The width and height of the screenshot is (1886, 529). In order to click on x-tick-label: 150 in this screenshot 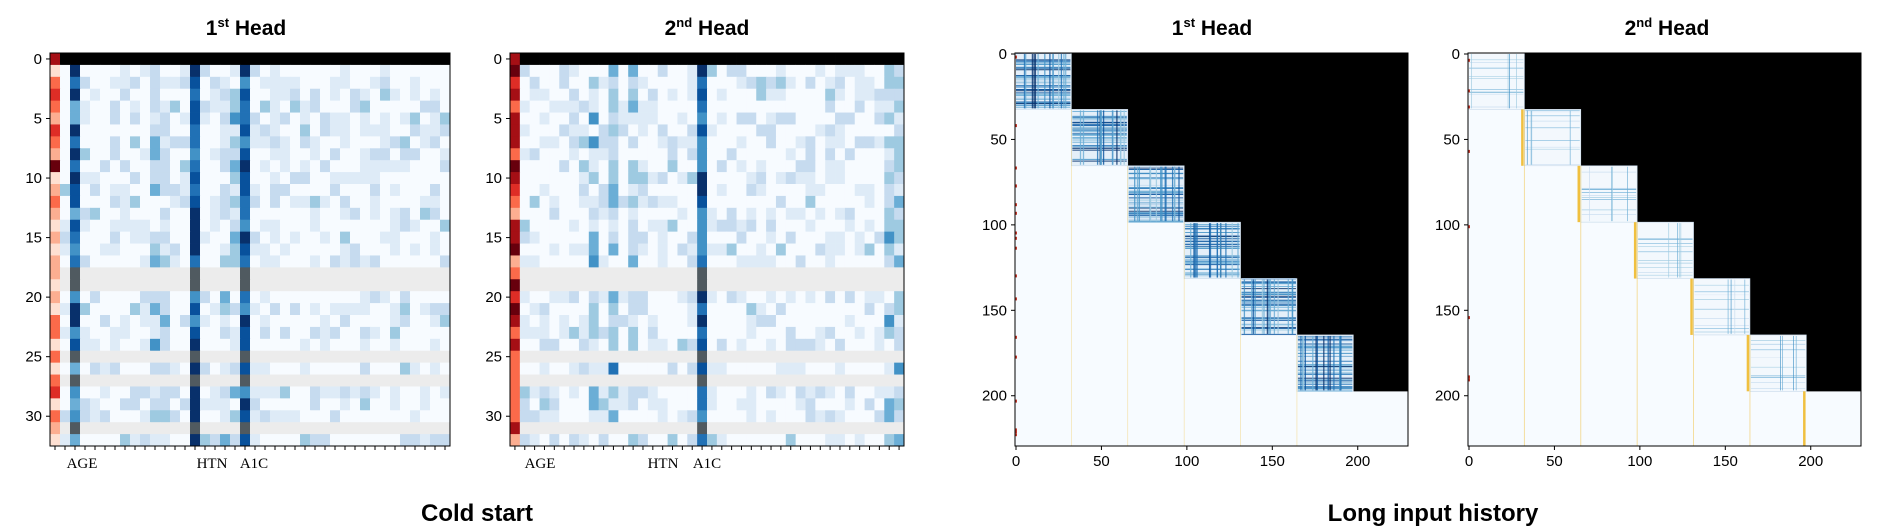, I will do `click(1725, 461)`.